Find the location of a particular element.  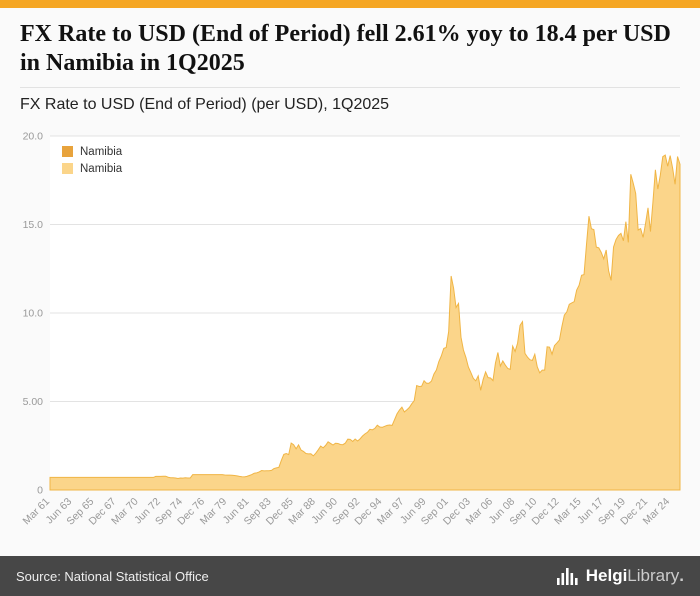

legend: Namibia Namibia is located at coordinates (92, 160).